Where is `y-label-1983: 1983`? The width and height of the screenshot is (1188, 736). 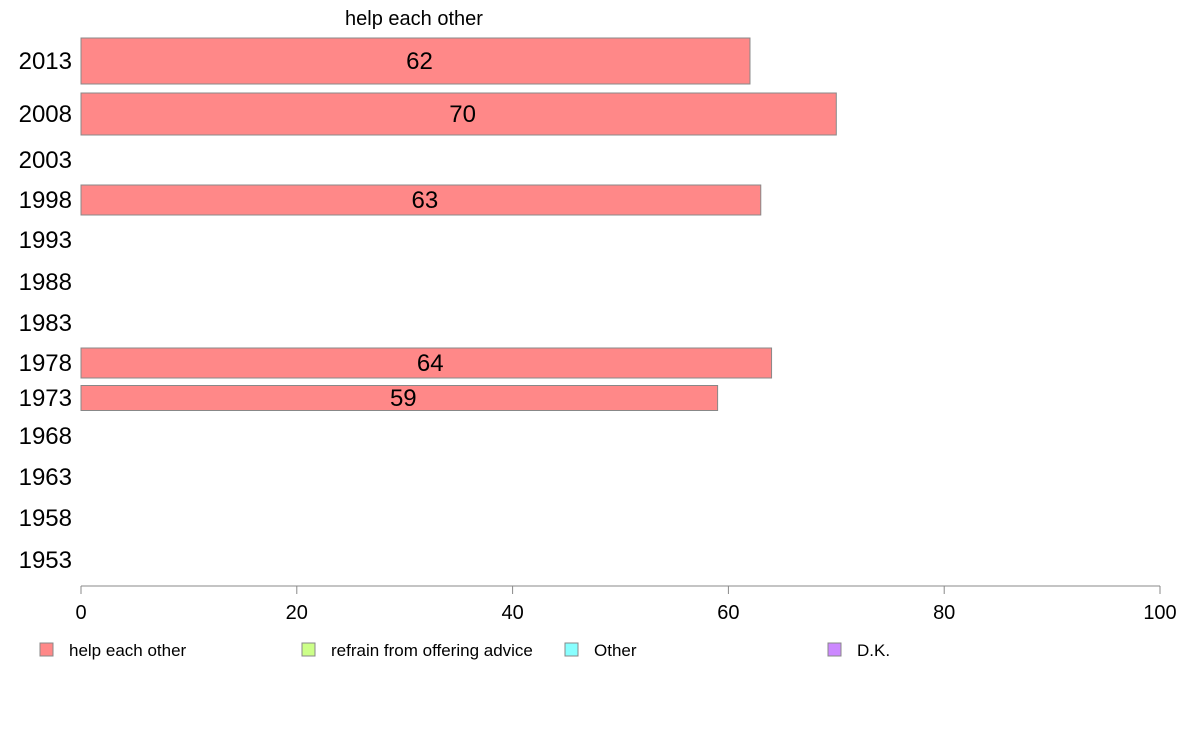 y-label-1983: 1983 is located at coordinates (45, 323).